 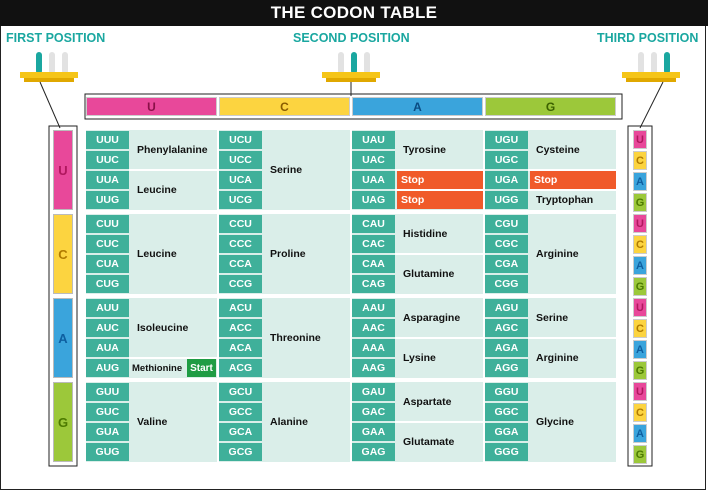 What do you see at coordinates (373, 392) in the screenshot?
I see `codon-label: GAU` at bounding box center [373, 392].